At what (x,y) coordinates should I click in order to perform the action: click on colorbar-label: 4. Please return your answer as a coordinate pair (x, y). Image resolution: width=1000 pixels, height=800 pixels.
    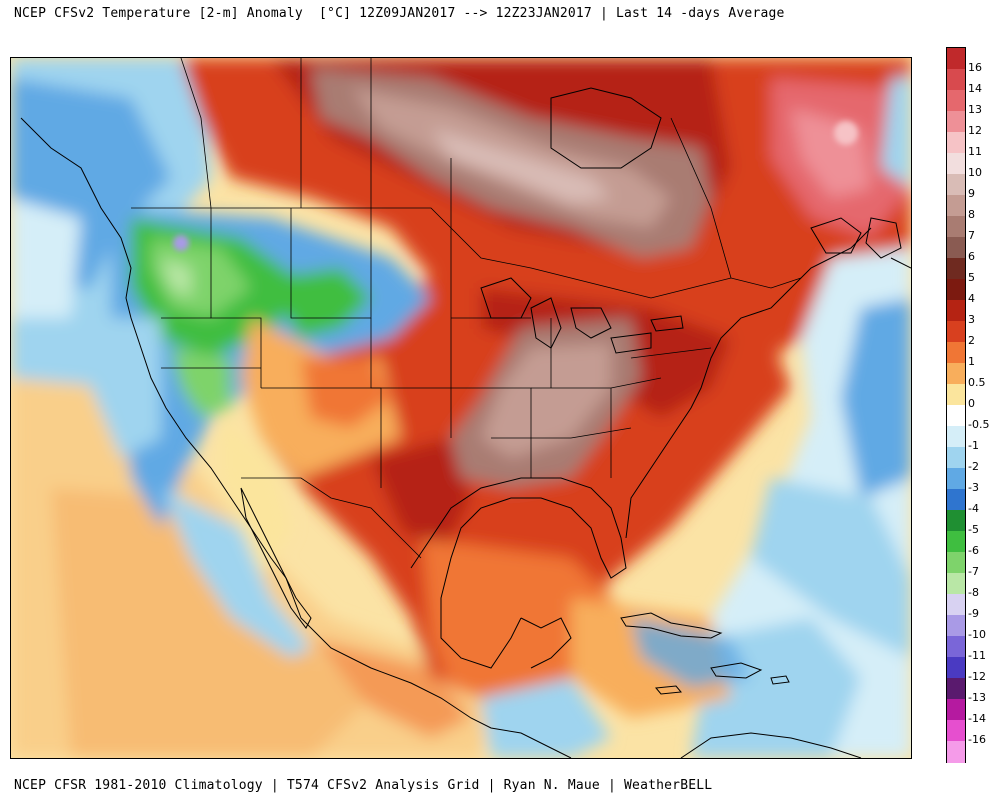
    Looking at the image, I should click on (971, 298).